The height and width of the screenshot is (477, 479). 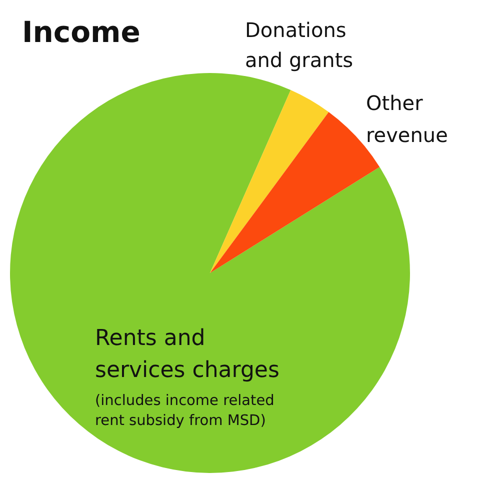 What do you see at coordinates (184, 411) in the screenshot?
I see `text: (includes income related rent subsidy from MSD)` at bounding box center [184, 411].